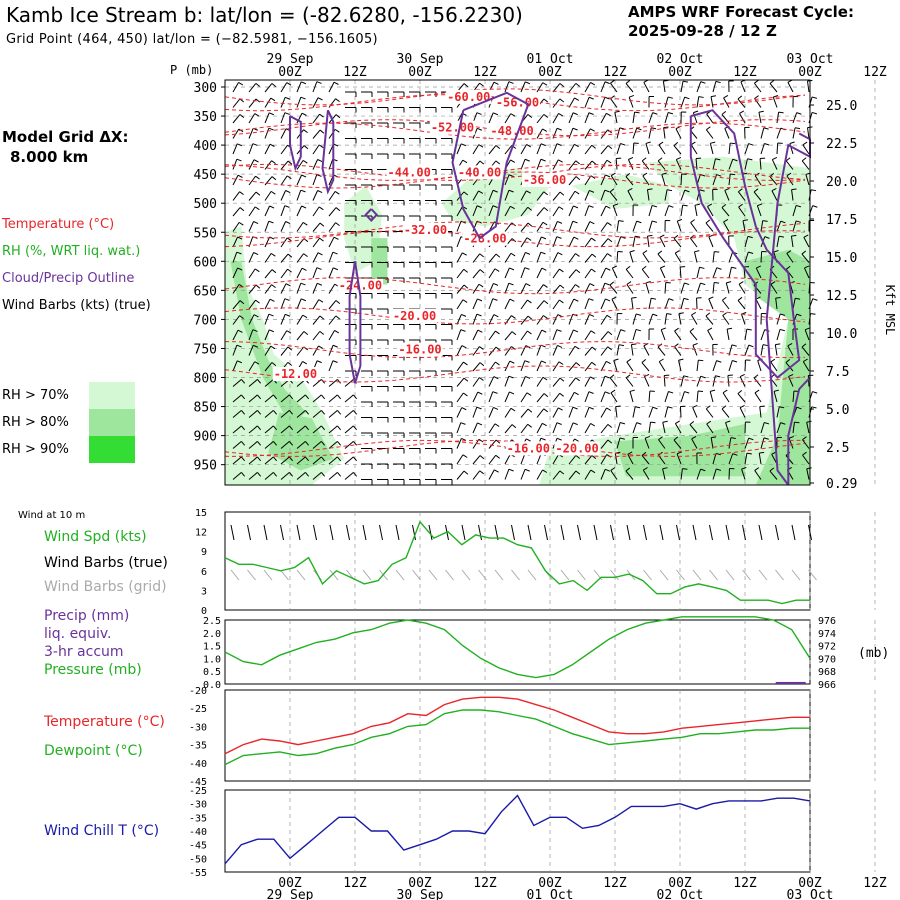 The image size is (900, 900). Describe the element at coordinates (198, 873) in the screenshot. I see `wind-chill-tick-label: -55` at that location.